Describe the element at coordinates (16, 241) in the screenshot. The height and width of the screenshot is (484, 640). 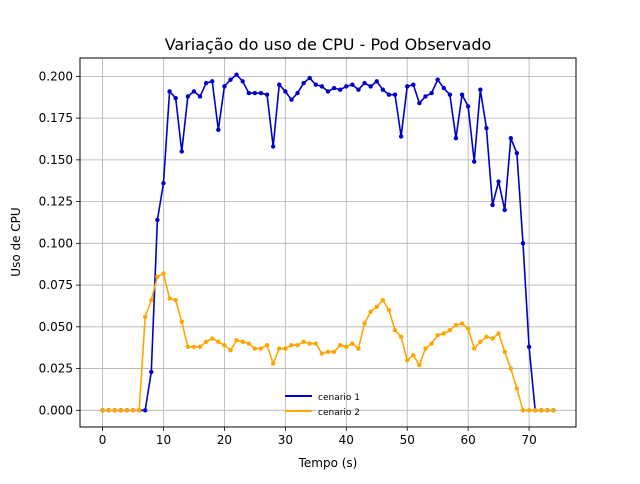
I see `y-axis-label: Uso de CPU` at that location.